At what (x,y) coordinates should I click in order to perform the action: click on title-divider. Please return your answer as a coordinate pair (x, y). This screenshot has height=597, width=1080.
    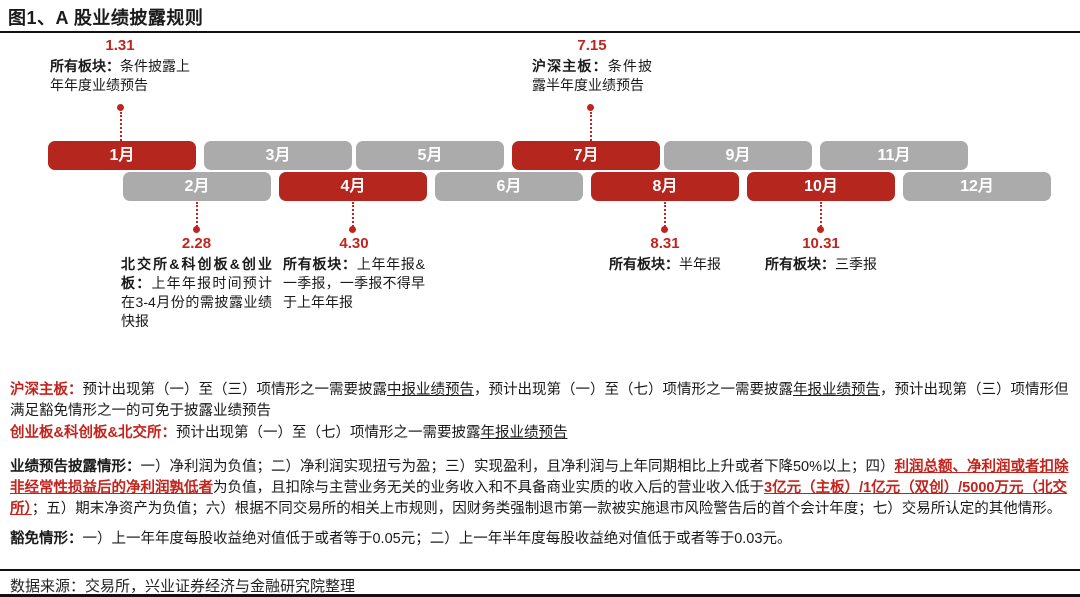
    Looking at the image, I should click on (540, 32).